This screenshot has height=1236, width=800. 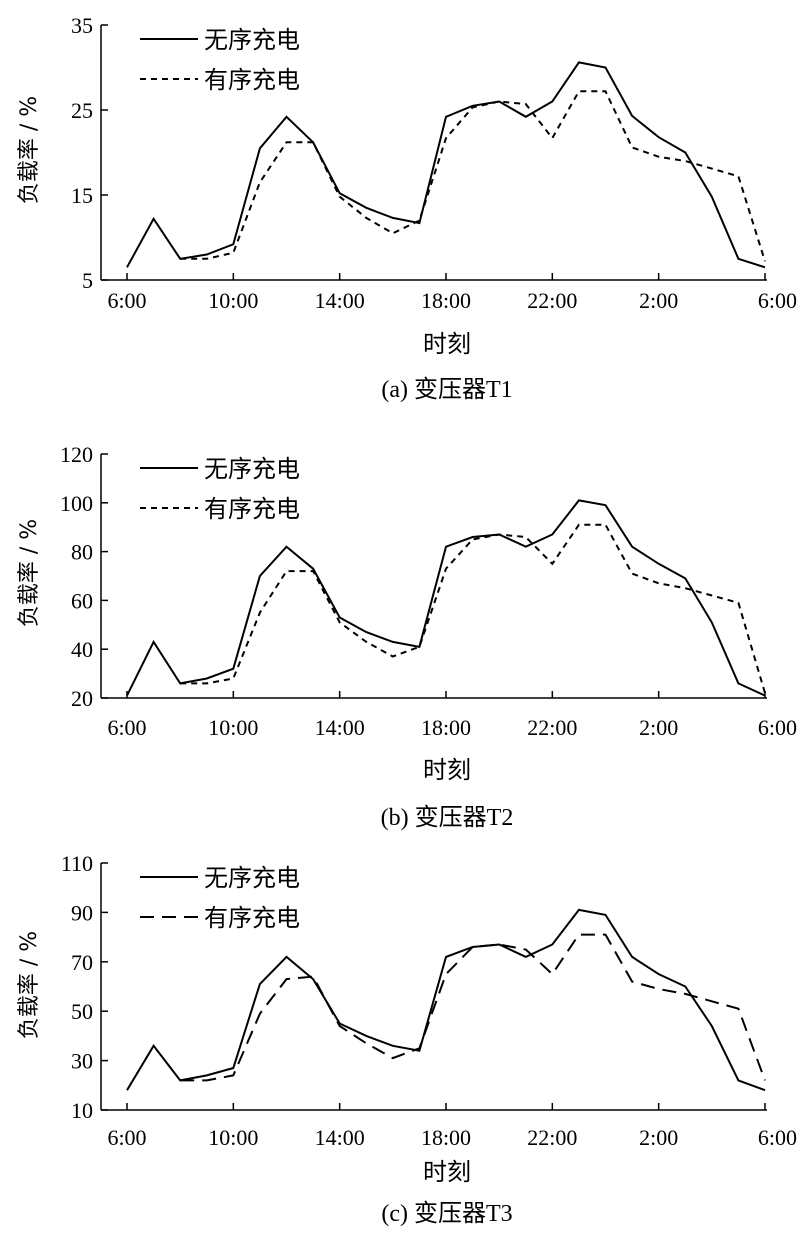 What do you see at coordinates (82, 698) in the screenshot?
I see `y-tick-label: 20` at bounding box center [82, 698].